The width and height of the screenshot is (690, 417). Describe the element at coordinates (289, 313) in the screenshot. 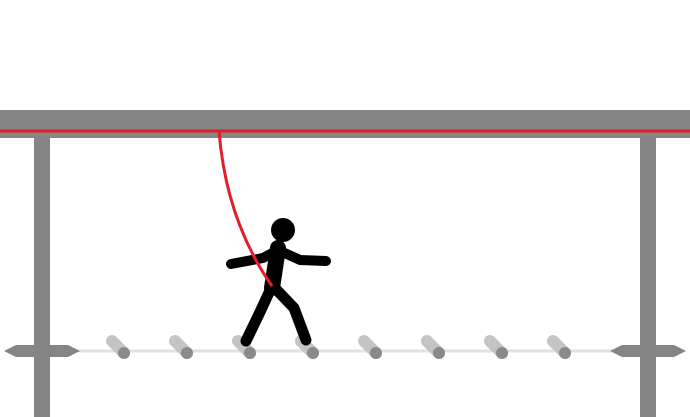

I see `figure-back-leg` at that location.